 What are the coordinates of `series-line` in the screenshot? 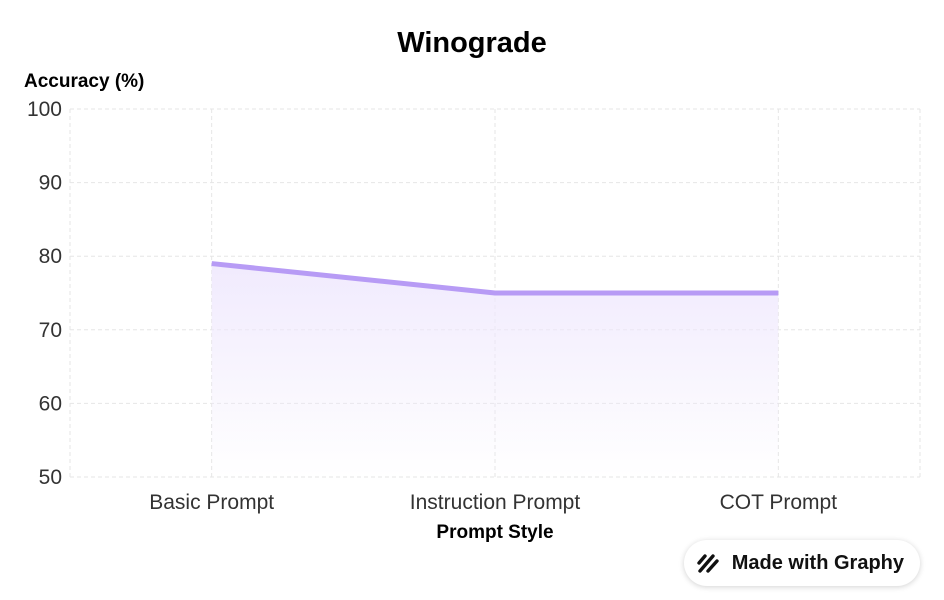 It's located at (495, 278).